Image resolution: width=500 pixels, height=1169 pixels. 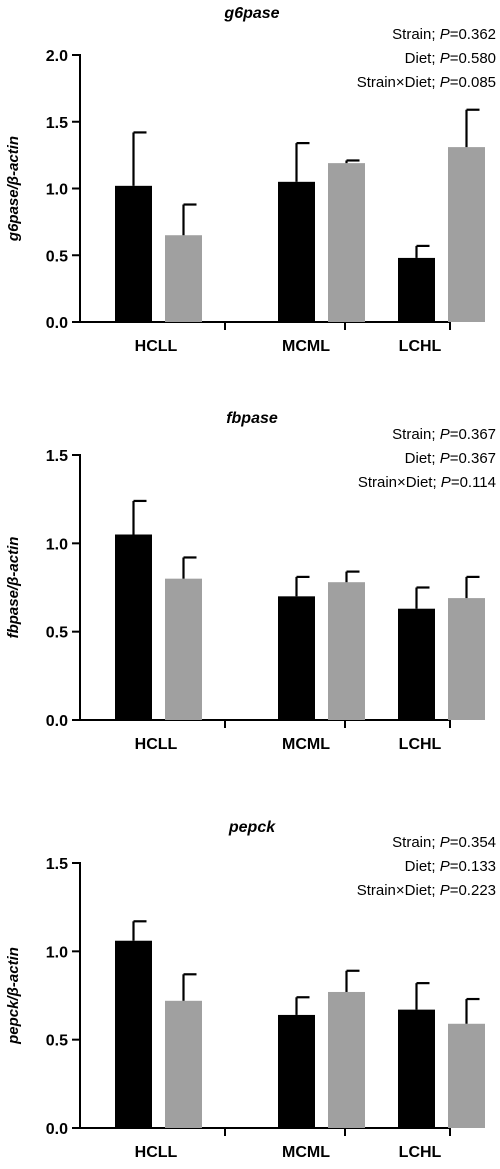 What do you see at coordinates (252, 418) in the screenshot?
I see `chart-title: fbpase` at bounding box center [252, 418].